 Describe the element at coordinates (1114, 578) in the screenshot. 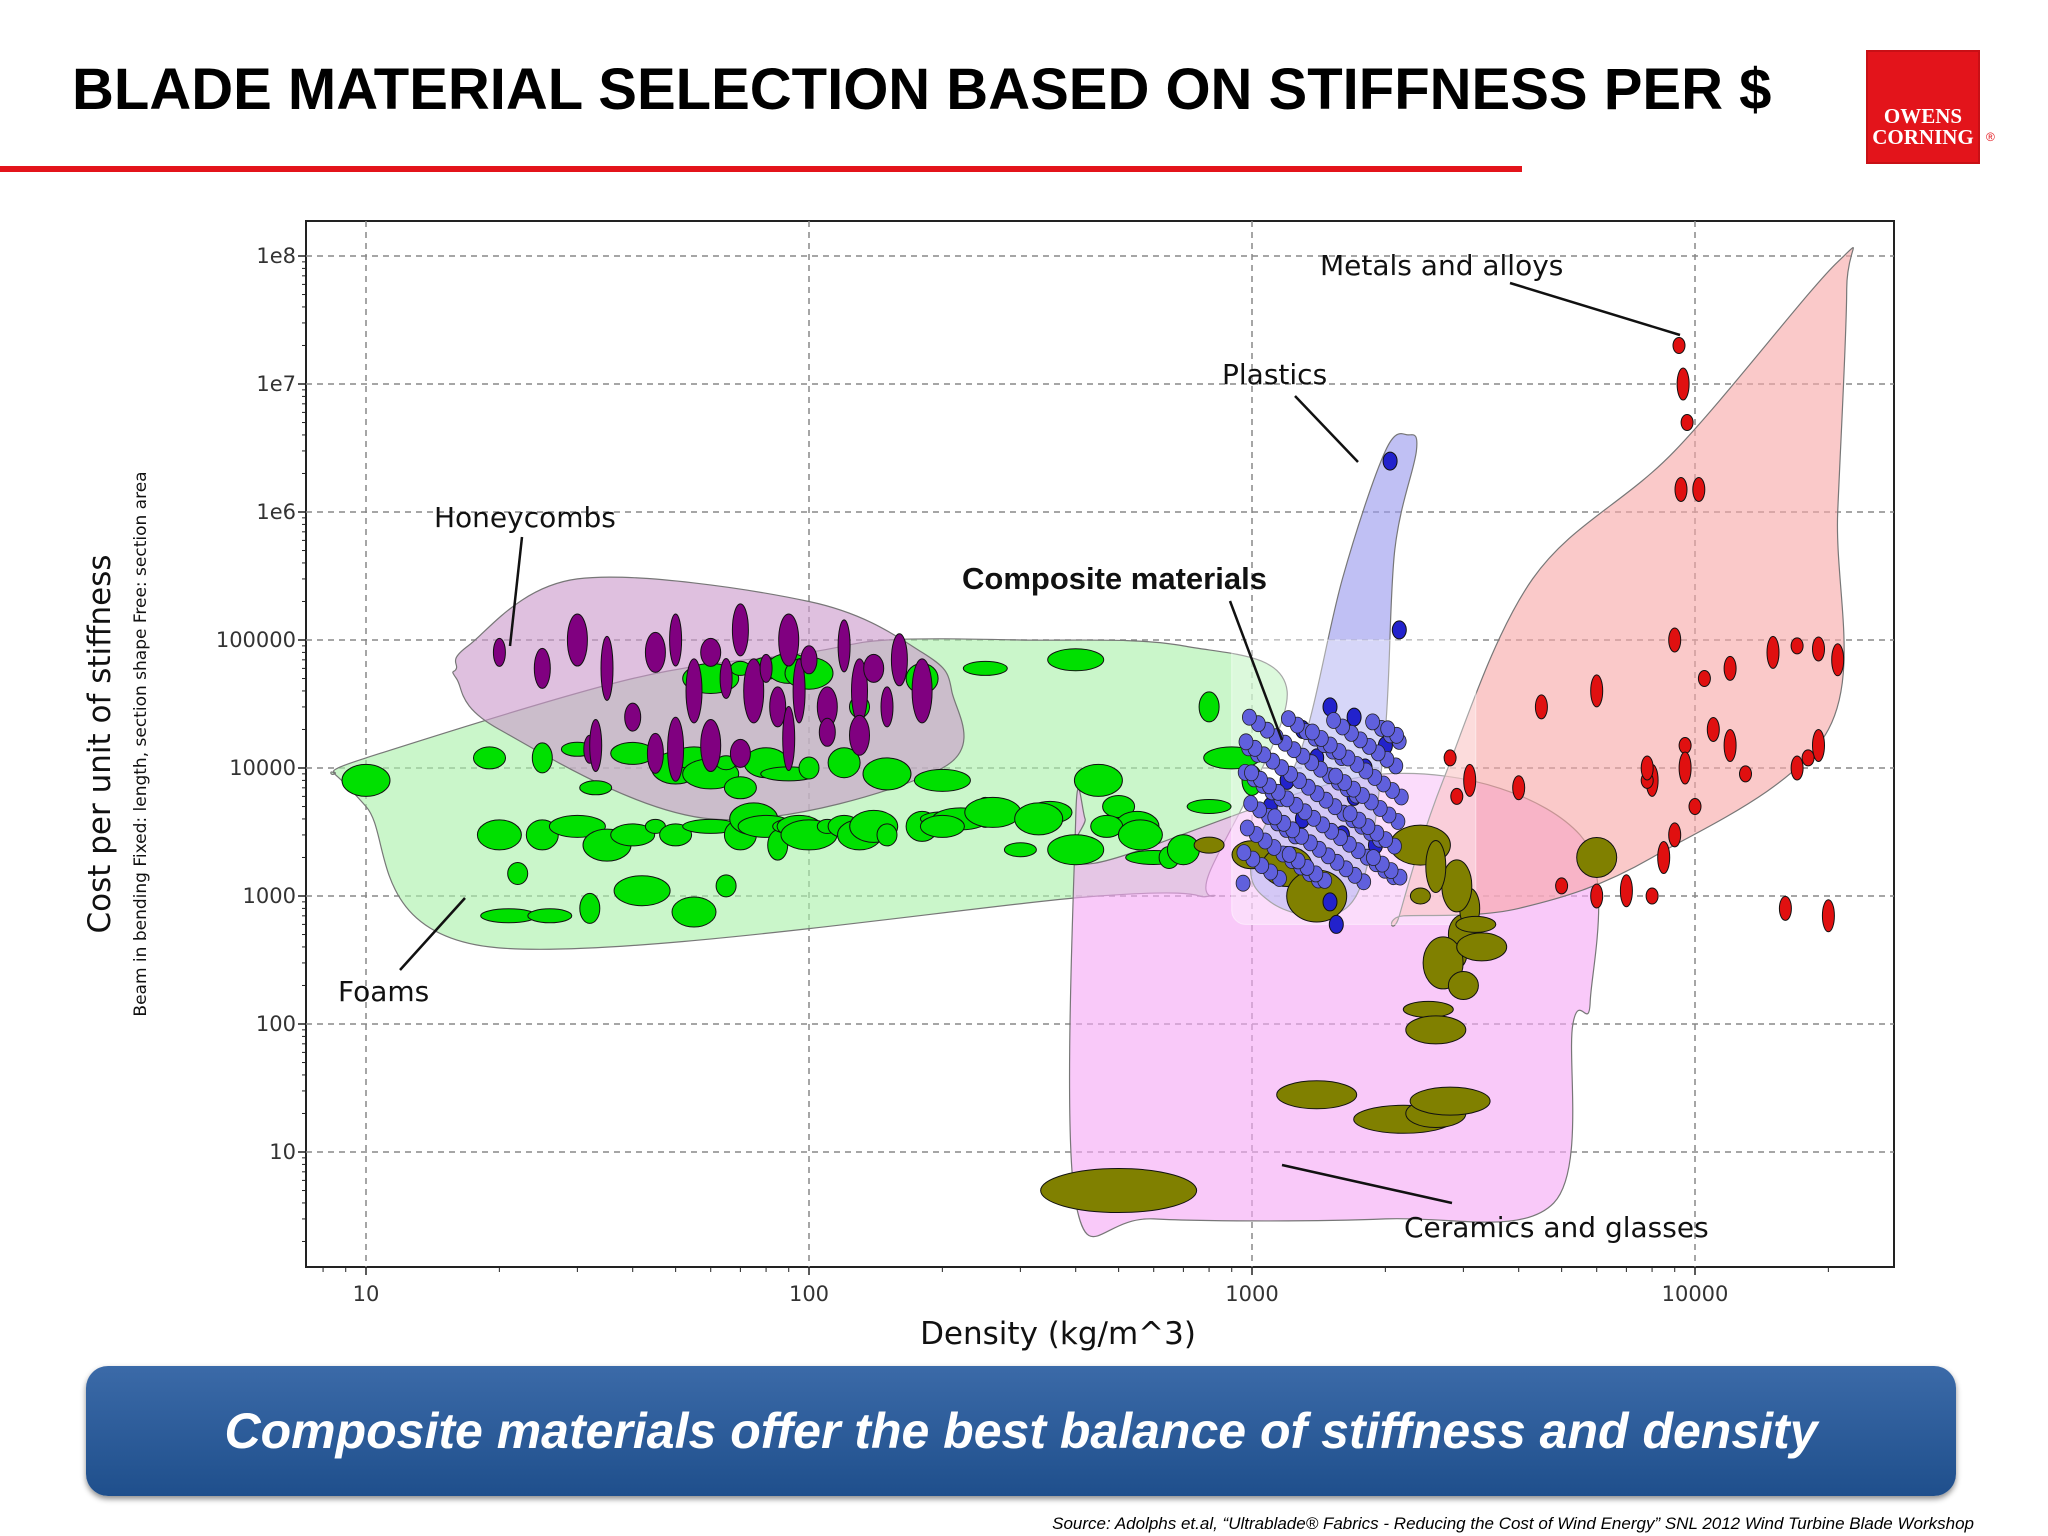

I see `composite-materialslabel: Composite materials` at that location.